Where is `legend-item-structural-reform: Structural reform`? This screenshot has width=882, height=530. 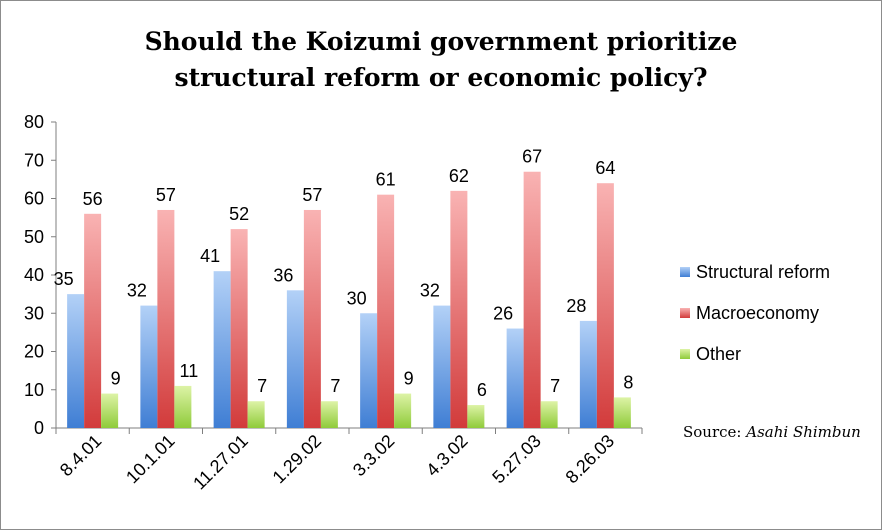
legend-item-structural-reform: Structural reform is located at coordinates (755, 272).